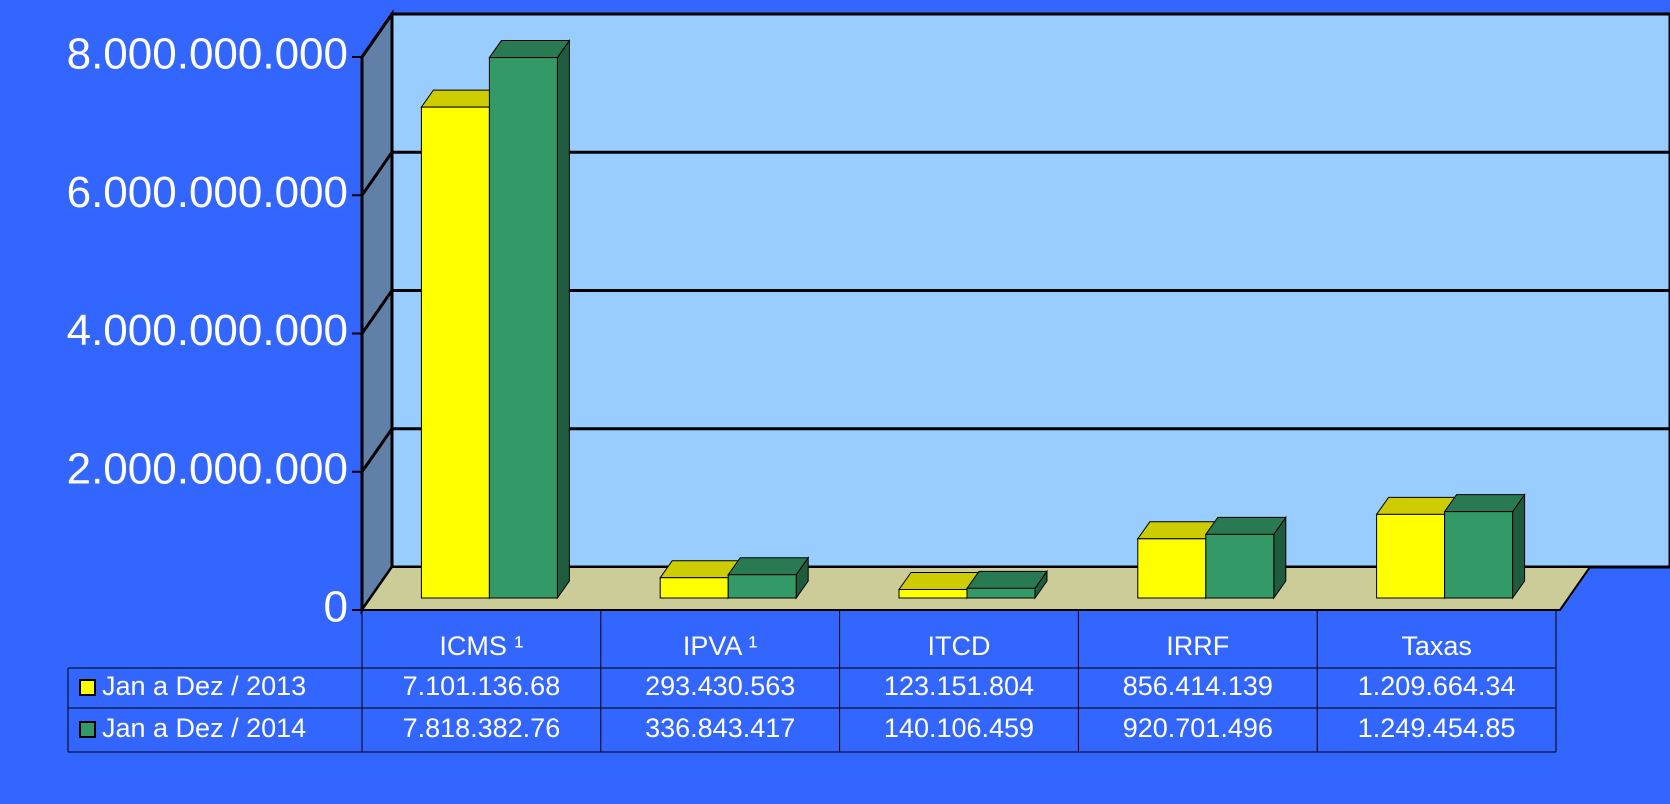  Describe the element at coordinates (959, 686) in the screenshot. I see `value-label: 123.151.804` at that location.